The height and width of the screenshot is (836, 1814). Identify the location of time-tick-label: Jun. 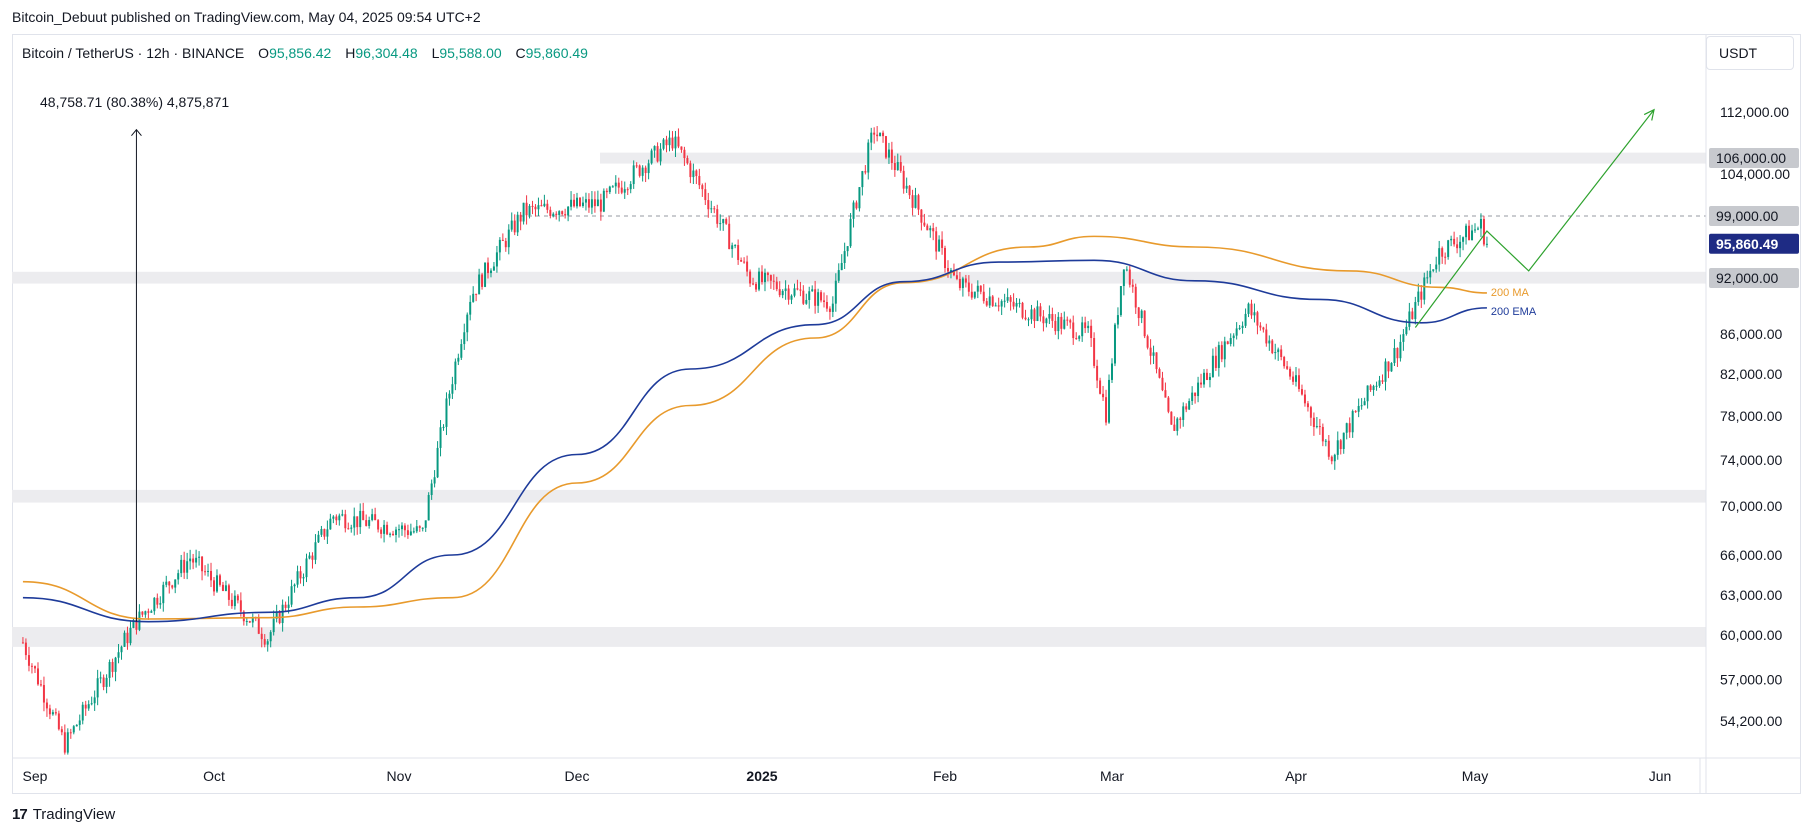
(1660, 776).